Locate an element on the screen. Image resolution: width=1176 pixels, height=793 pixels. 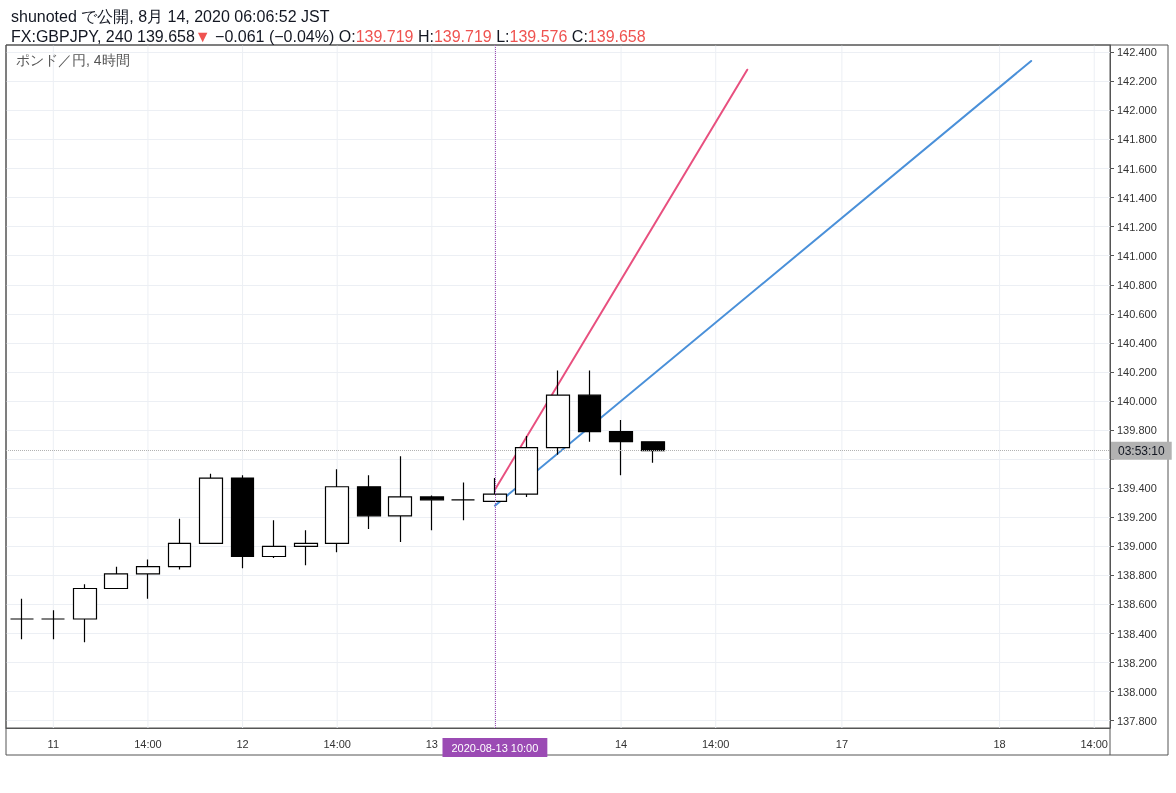
x-tick-label: 2020-08-13 10:00 is located at coordinates (495, 747).